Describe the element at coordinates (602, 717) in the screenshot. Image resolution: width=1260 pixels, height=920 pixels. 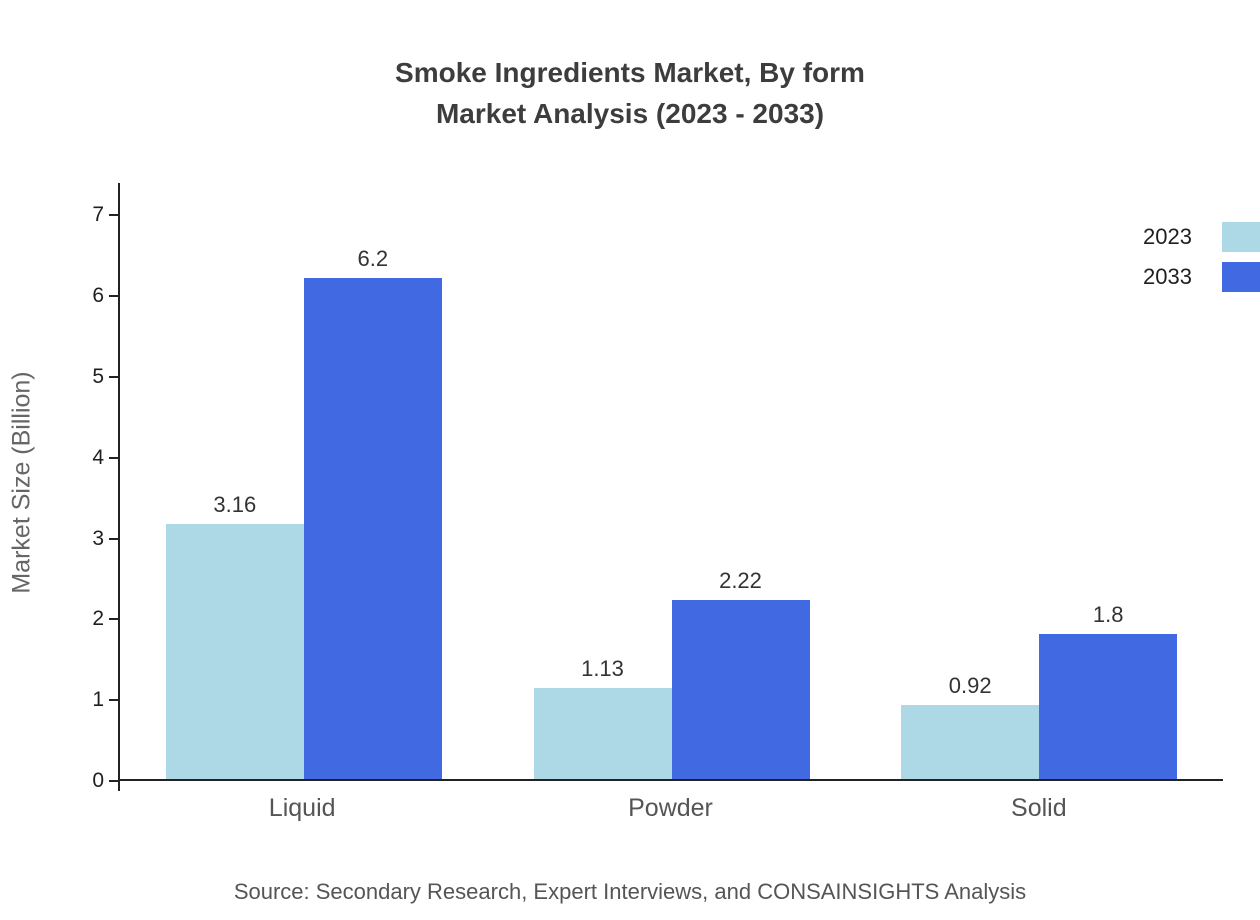
I see `bar-2023-powder: 1.13` at that location.